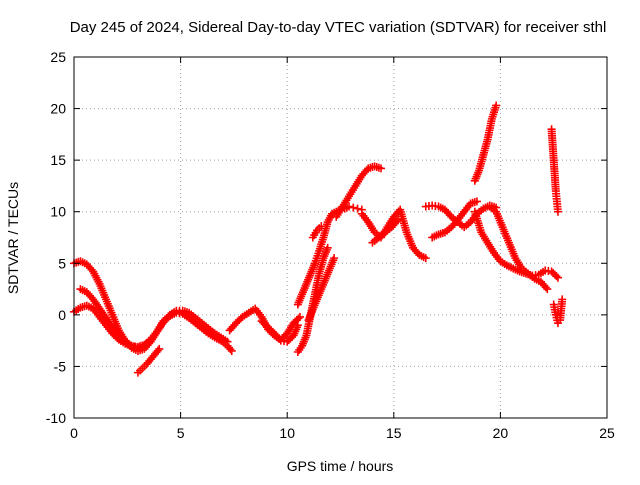  Describe the element at coordinates (62, 263) in the screenshot. I see `y-tick-label: 5` at that location.